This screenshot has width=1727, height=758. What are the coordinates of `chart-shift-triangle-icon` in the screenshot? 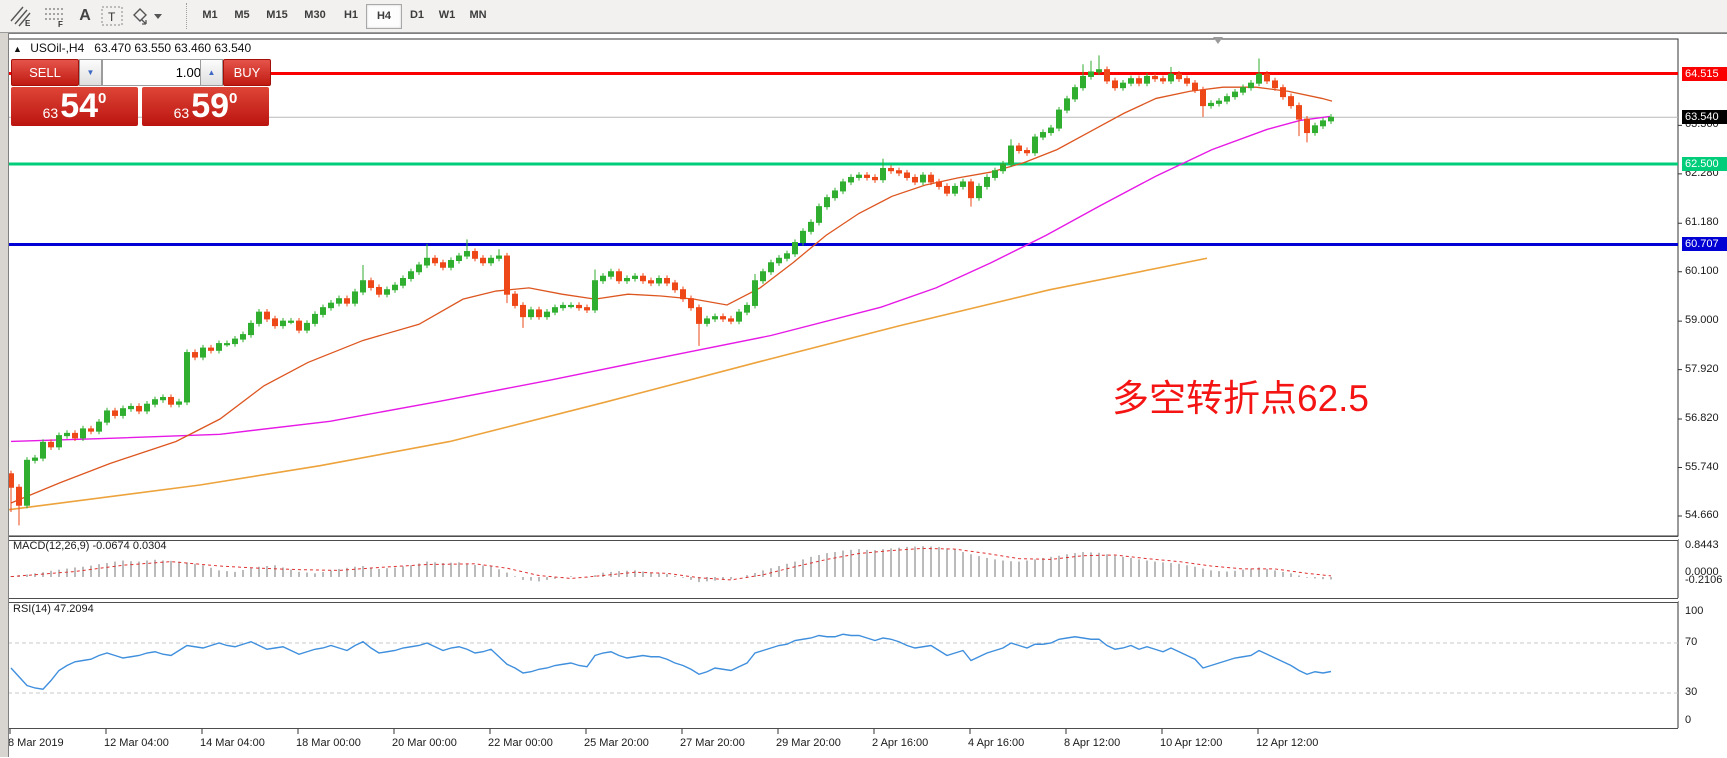 It's located at (1218, 40).